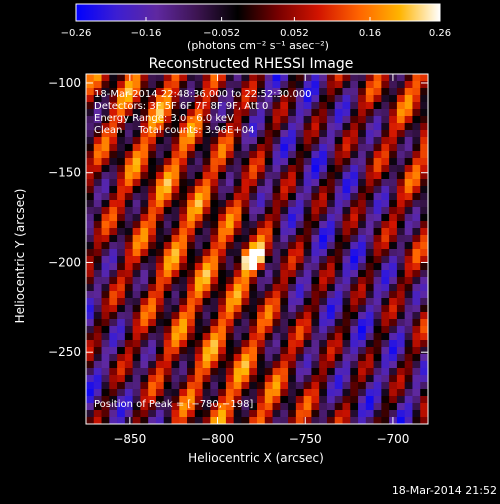 Image resolution: width=500 pixels, height=504 pixels. What do you see at coordinates (129, 439) in the screenshot?
I see `x-tick-label: −850` at bounding box center [129, 439].